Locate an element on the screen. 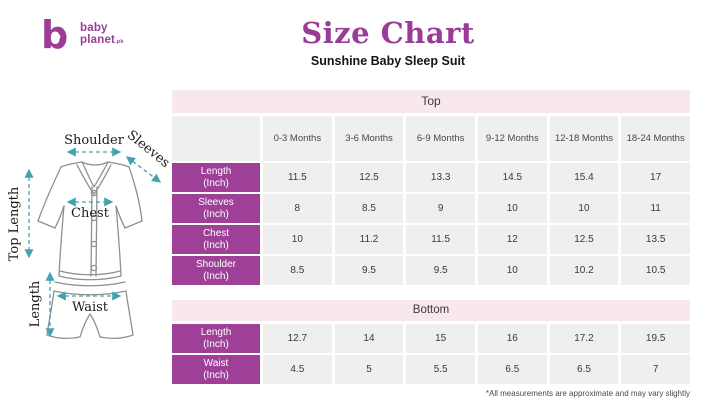 Image resolution: width=720 pixels, height=405 pixels. baby-planet-logo-icon: b ♥ is located at coordinates (54, 35).